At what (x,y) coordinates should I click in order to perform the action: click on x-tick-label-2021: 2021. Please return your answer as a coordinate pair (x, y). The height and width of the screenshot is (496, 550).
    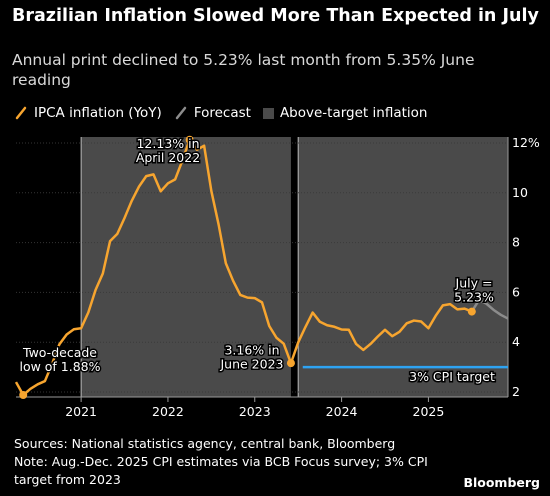
    Looking at the image, I should click on (81, 411).